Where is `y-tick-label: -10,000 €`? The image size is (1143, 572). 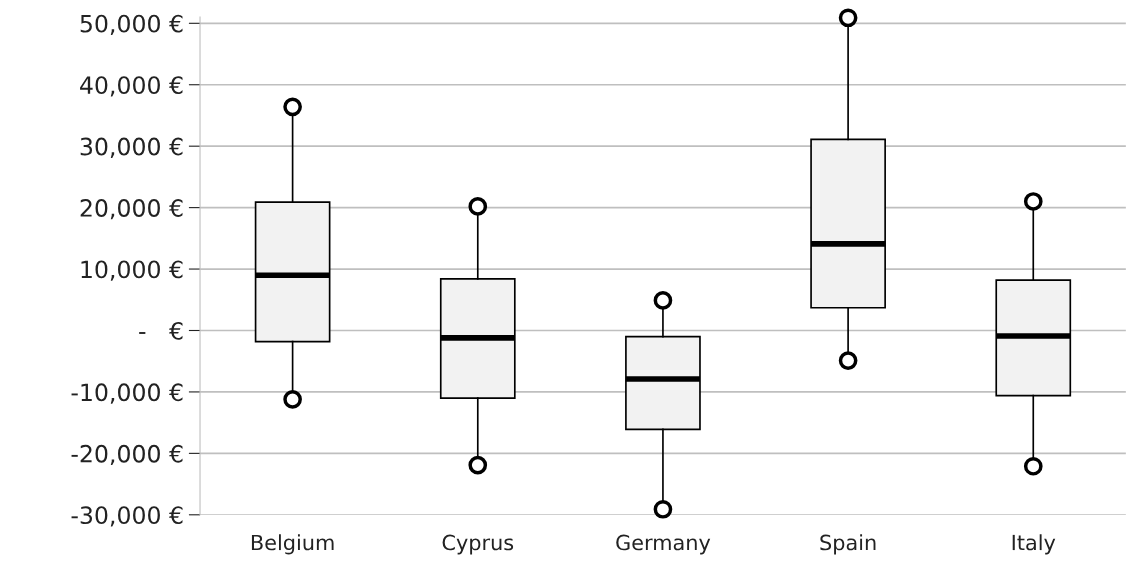
y-tick-label: -10,000 € is located at coordinates (127, 393).